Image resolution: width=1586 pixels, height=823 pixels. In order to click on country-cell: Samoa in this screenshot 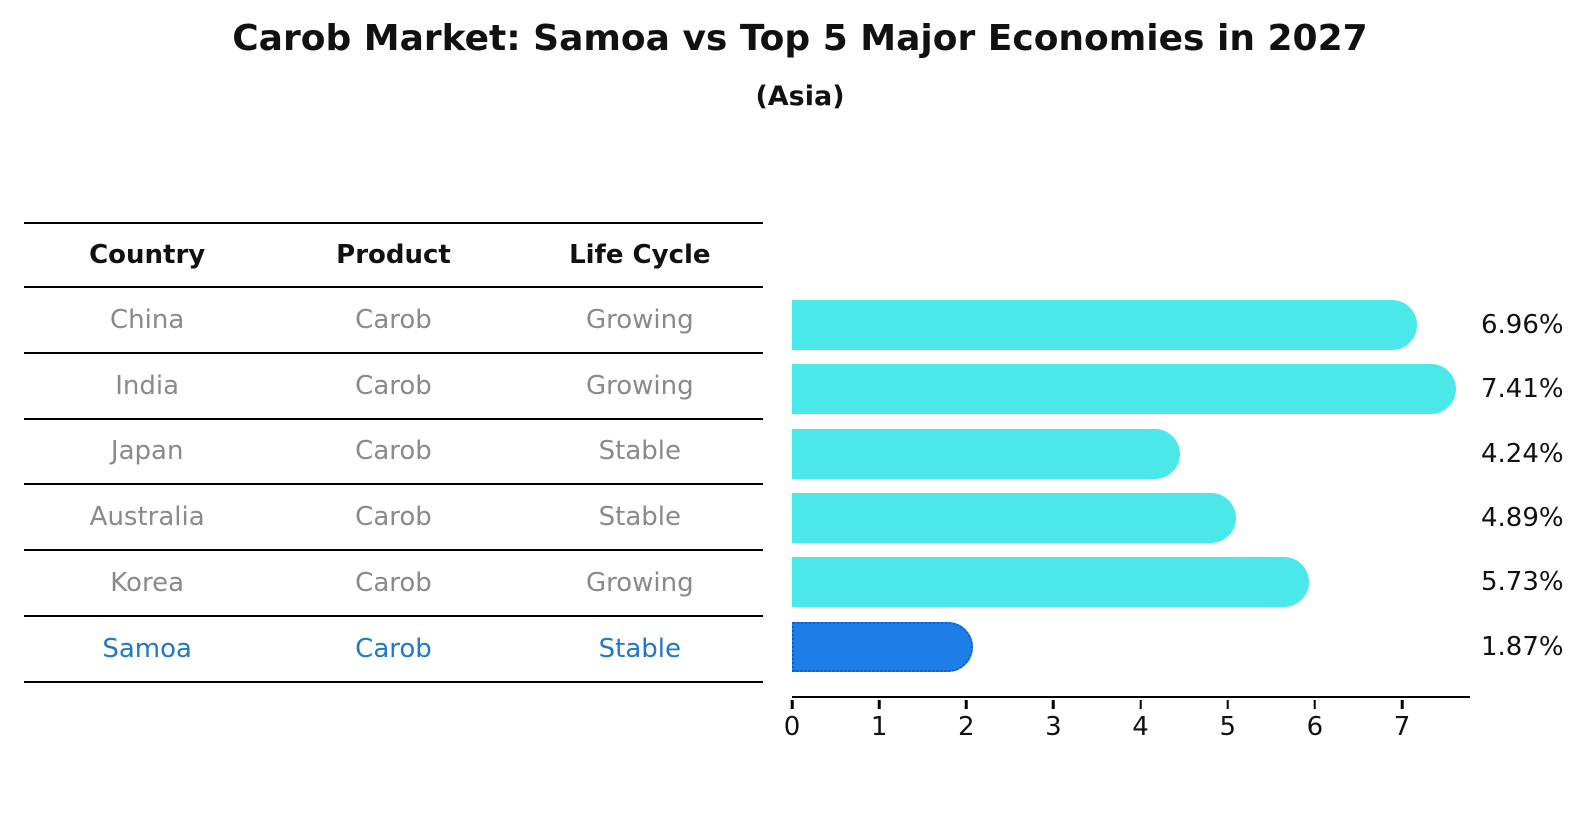, I will do `click(147, 648)`.